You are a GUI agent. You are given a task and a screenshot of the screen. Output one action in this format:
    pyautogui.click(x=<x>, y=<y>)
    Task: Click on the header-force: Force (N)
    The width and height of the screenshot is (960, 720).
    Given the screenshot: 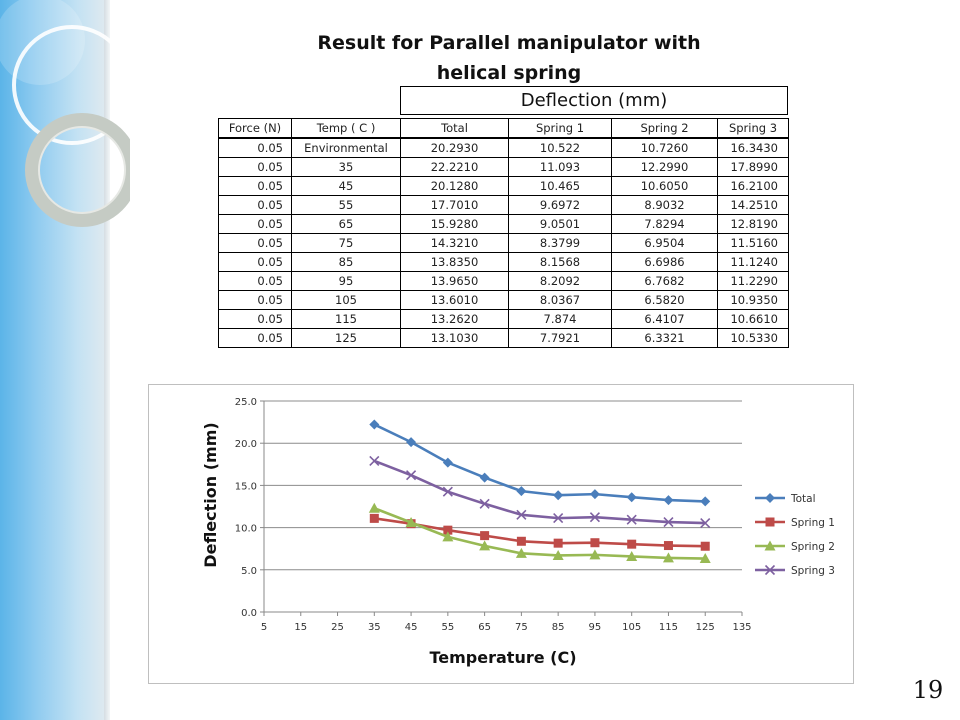 What is the action you would take?
    pyautogui.click(x=255, y=128)
    